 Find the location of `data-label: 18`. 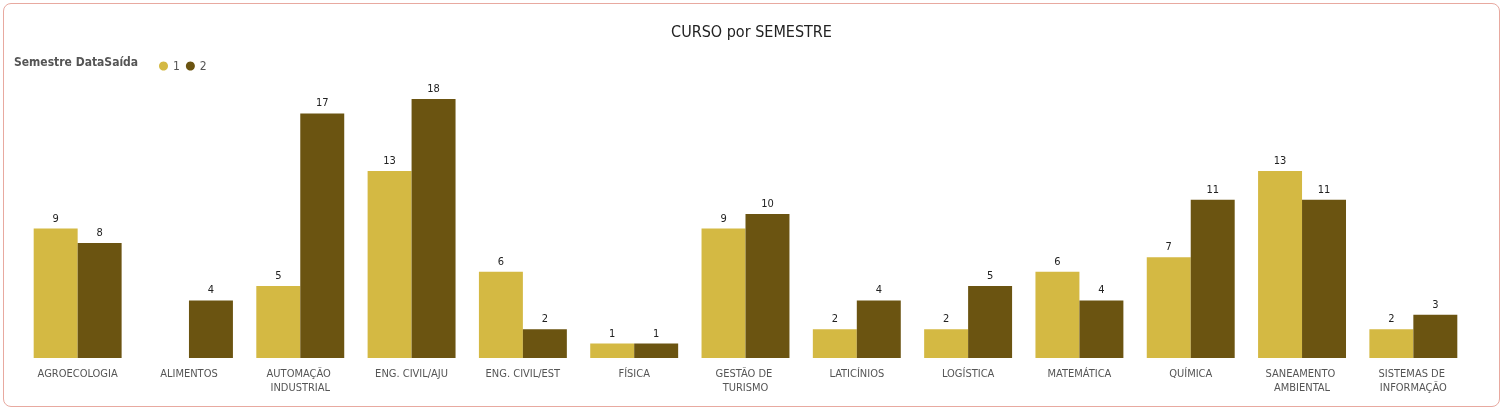

data-label: 18 is located at coordinates (433, 88).